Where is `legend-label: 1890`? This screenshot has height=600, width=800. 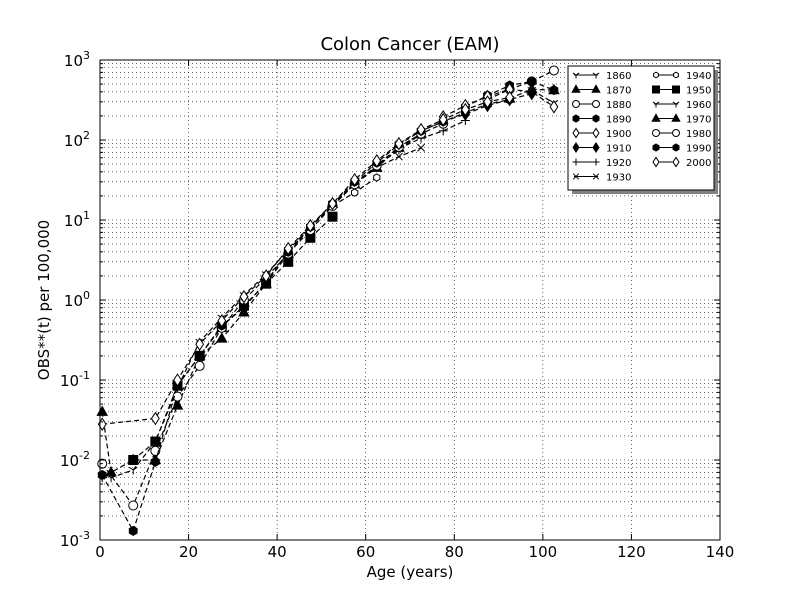
legend-label: 1890 is located at coordinates (618, 120).